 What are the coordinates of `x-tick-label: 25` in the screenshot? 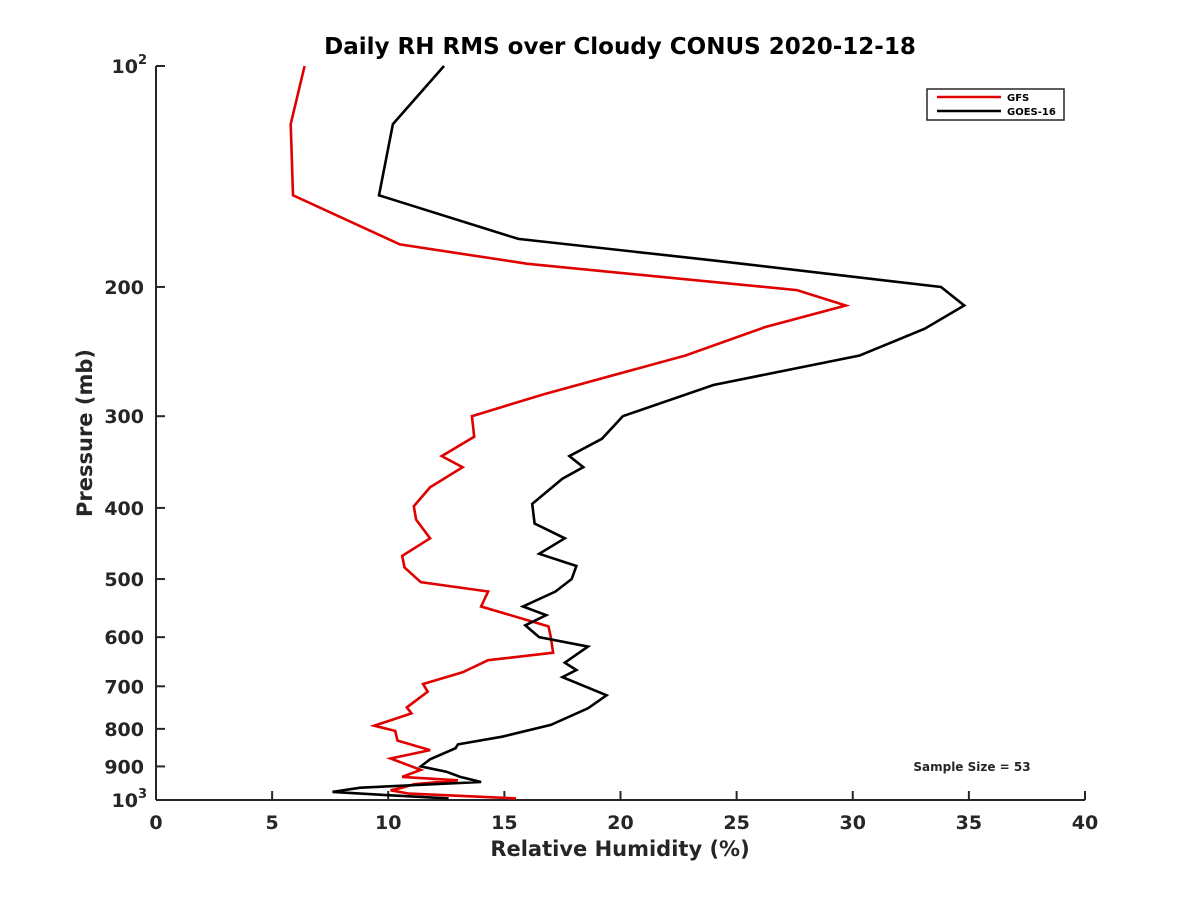 It's located at (736, 823).